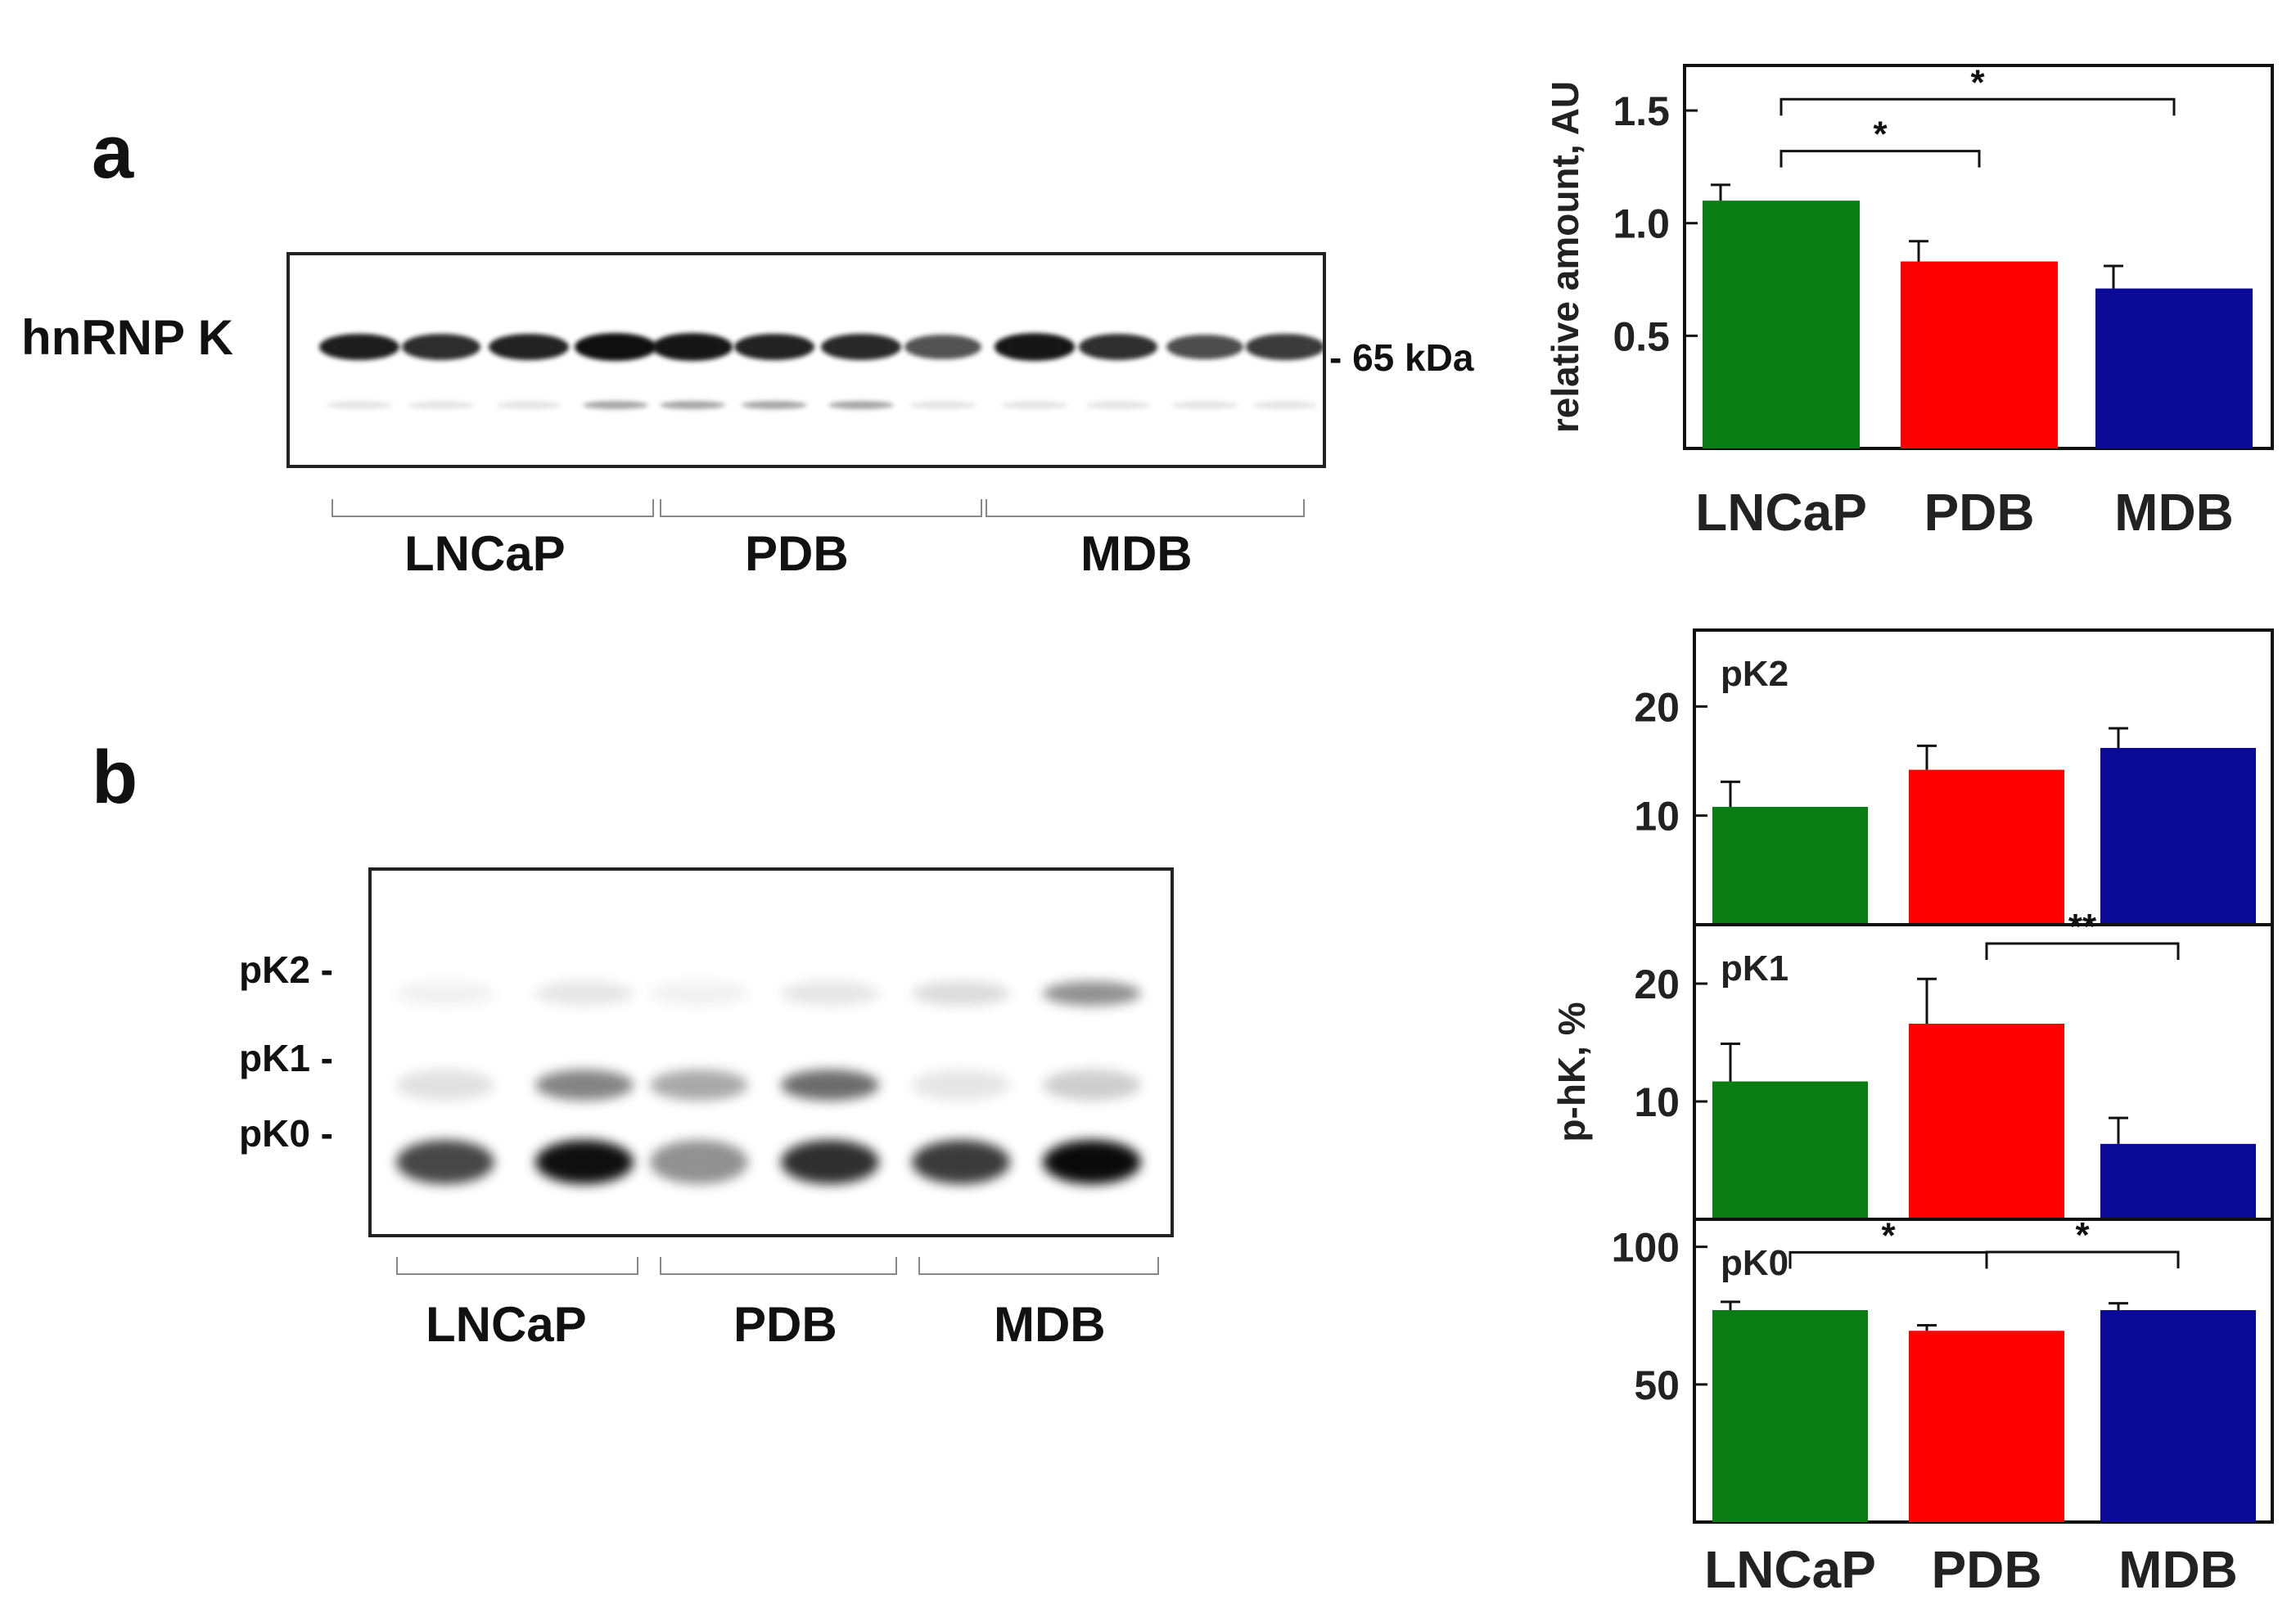 The height and width of the screenshot is (1617, 2296). What do you see at coordinates (1641, 111) in the screenshot?
I see `y-tick-label: 1.5` at bounding box center [1641, 111].